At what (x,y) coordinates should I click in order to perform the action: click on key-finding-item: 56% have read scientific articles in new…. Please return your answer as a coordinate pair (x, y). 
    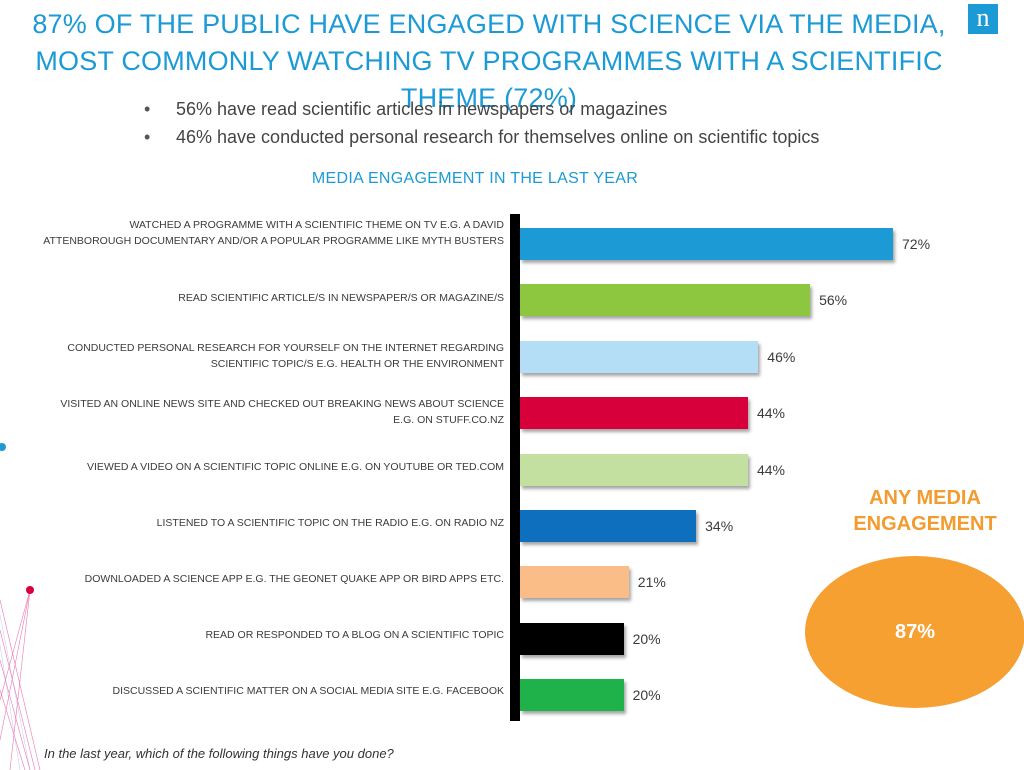
    Looking at the image, I should click on (479, 109).